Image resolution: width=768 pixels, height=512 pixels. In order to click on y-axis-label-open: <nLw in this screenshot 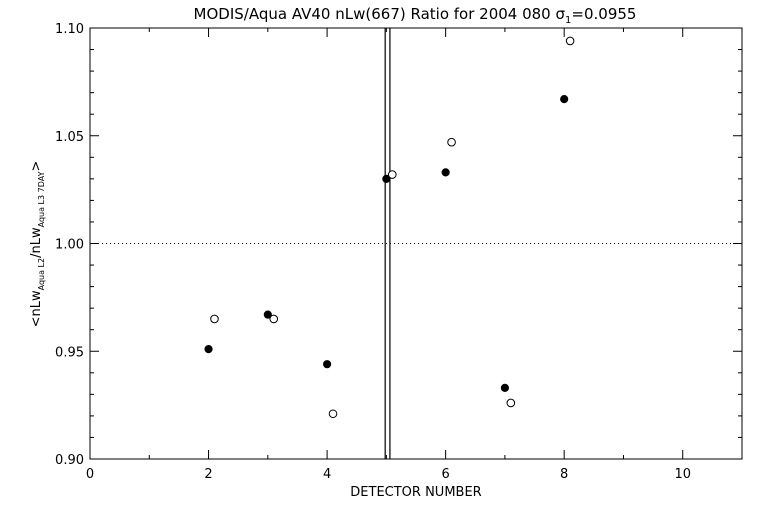, I will do `click(36, 308)`.